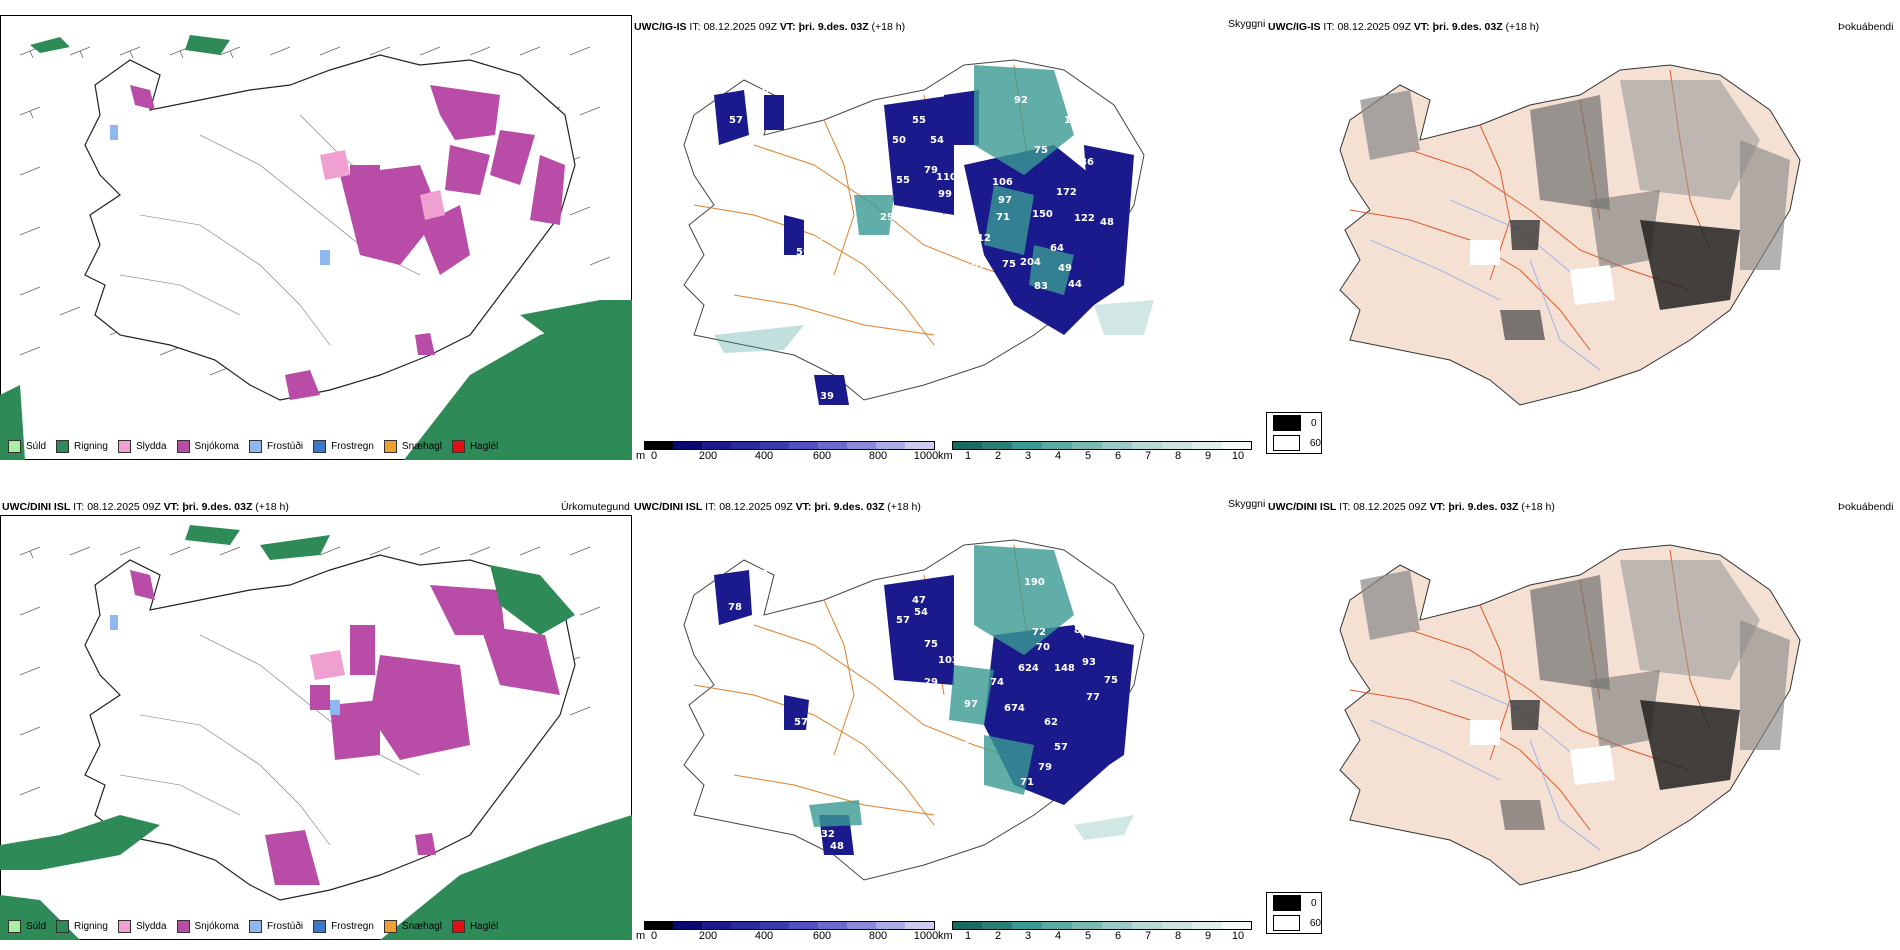 The width and height of the screenshot is (1900, 950). Describe the element at coordinates (1065, 268) in the screenshot. I see `cloud-value: 49` at that location.